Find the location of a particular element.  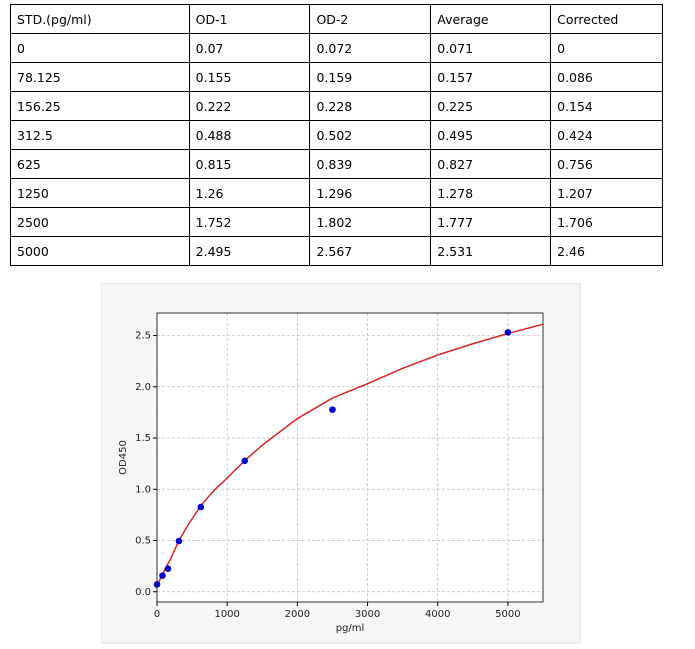

table-cell: 0.502 is located at coordinates (370, 135).